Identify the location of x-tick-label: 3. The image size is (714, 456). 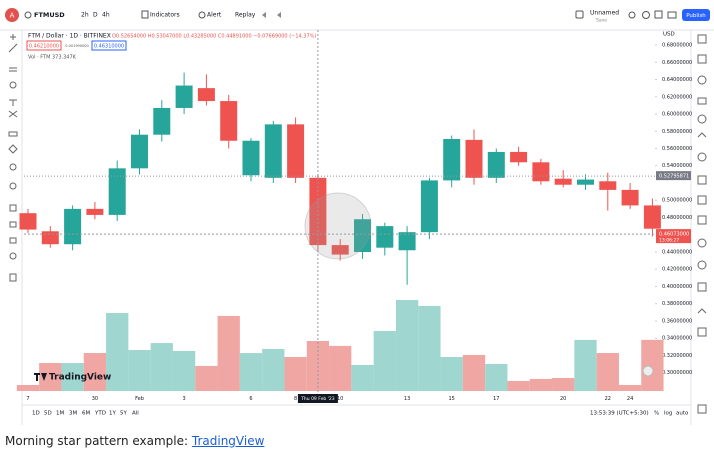
(184, 399).